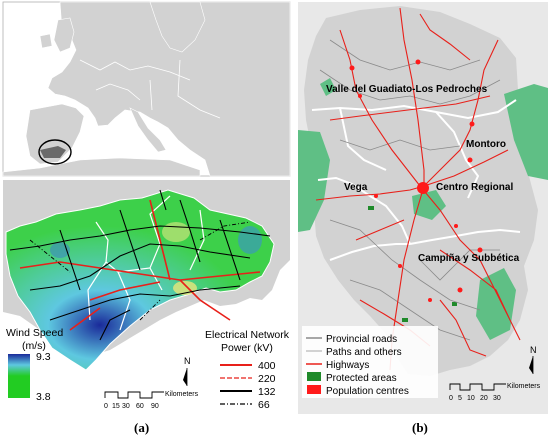  What do you see at coordinates (264, 405) in the screenshot?
I see `legend-label-66: 66` at bounding box center [264, 405].